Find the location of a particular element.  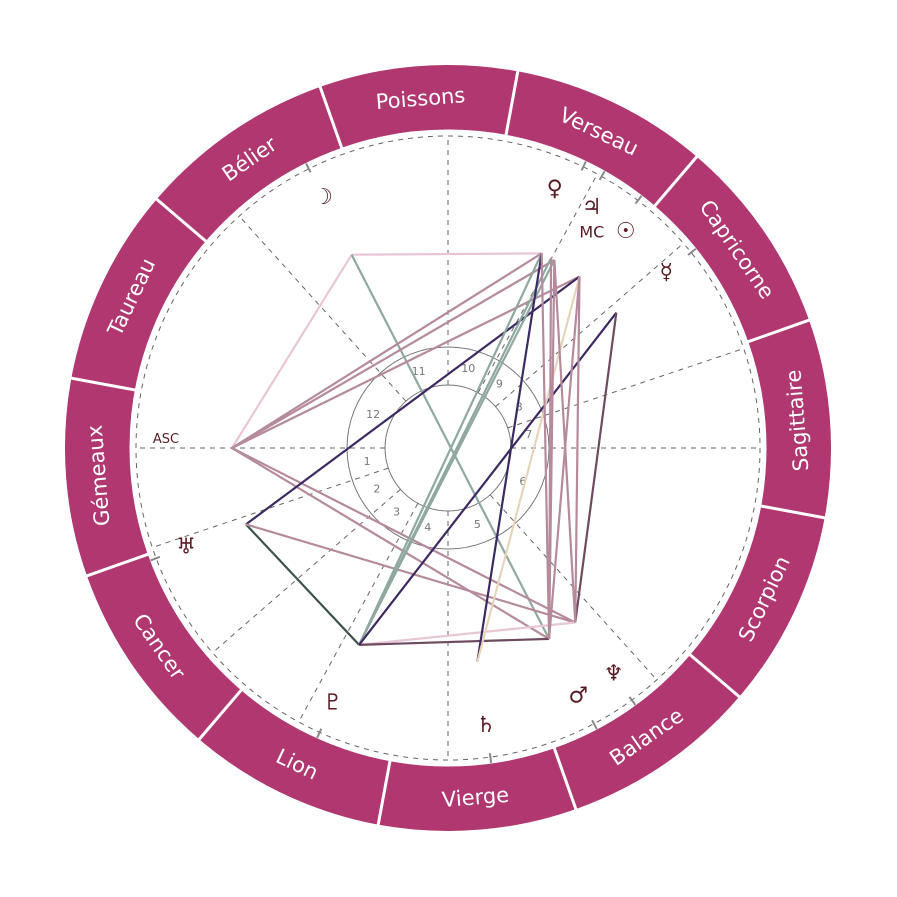

mars-icon: ♂ is located at coordinates (578, 695).